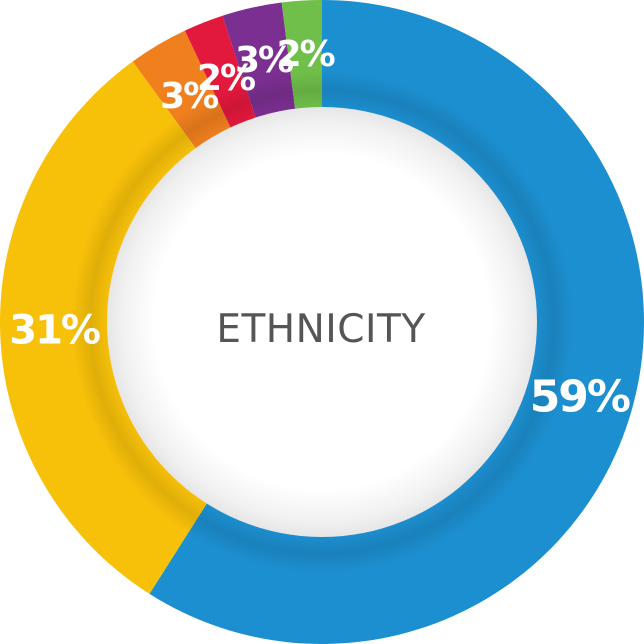  Describe the element at coordinates (226, 78) in the screenshot. I see `slice-label-3: 2%` at that location.